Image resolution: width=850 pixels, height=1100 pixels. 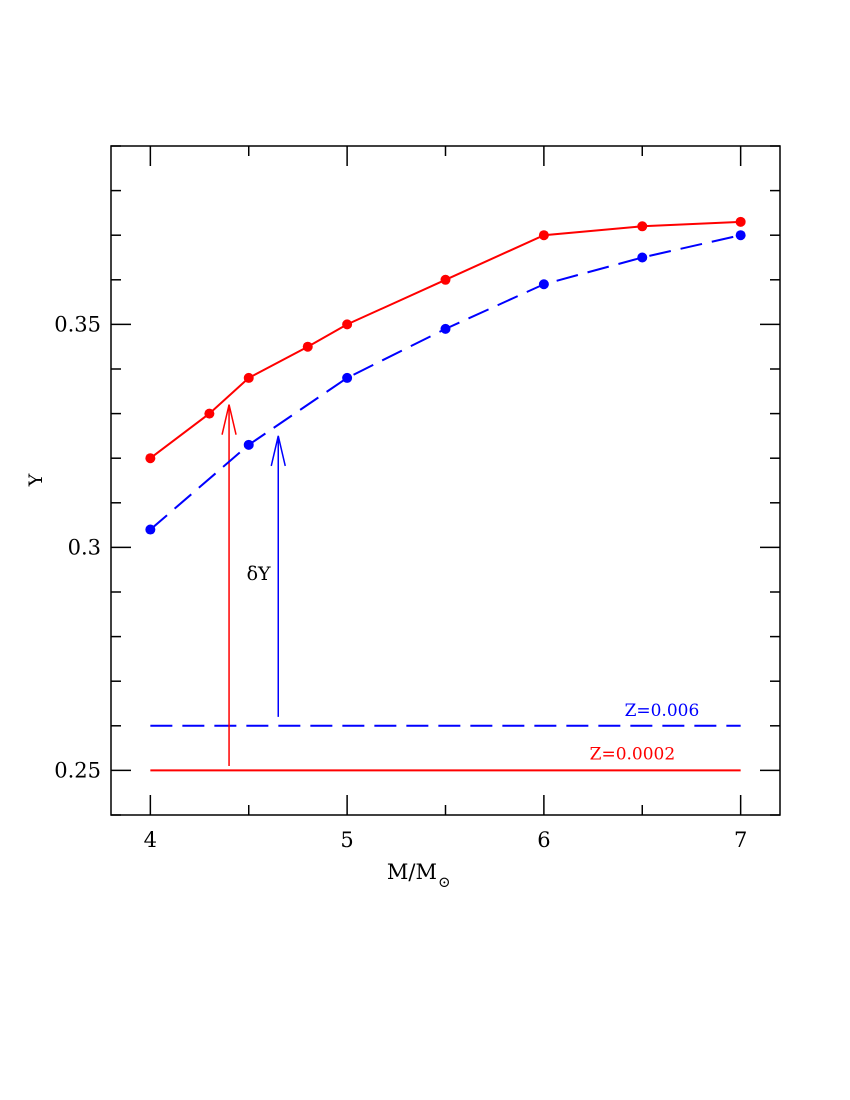 What do you see at coordinates (77, 770) in the screenshot?
I see `y-tick-label: 0.25` at bounding box center [77, 770].